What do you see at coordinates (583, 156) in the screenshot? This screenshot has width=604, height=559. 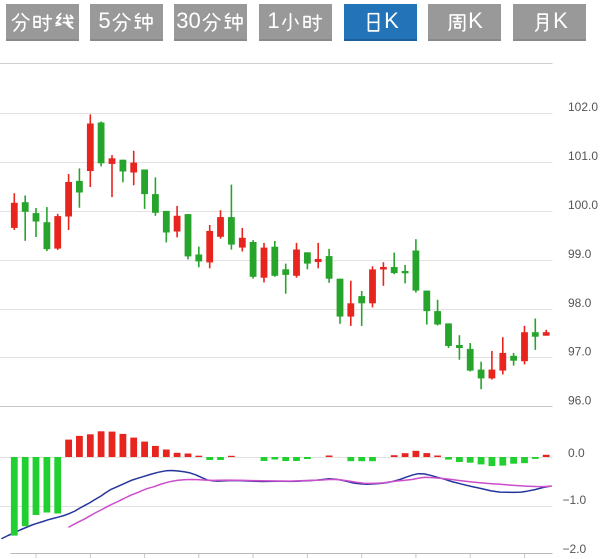 I see `svg-text: 101.0` at bounding box center [583, 156].